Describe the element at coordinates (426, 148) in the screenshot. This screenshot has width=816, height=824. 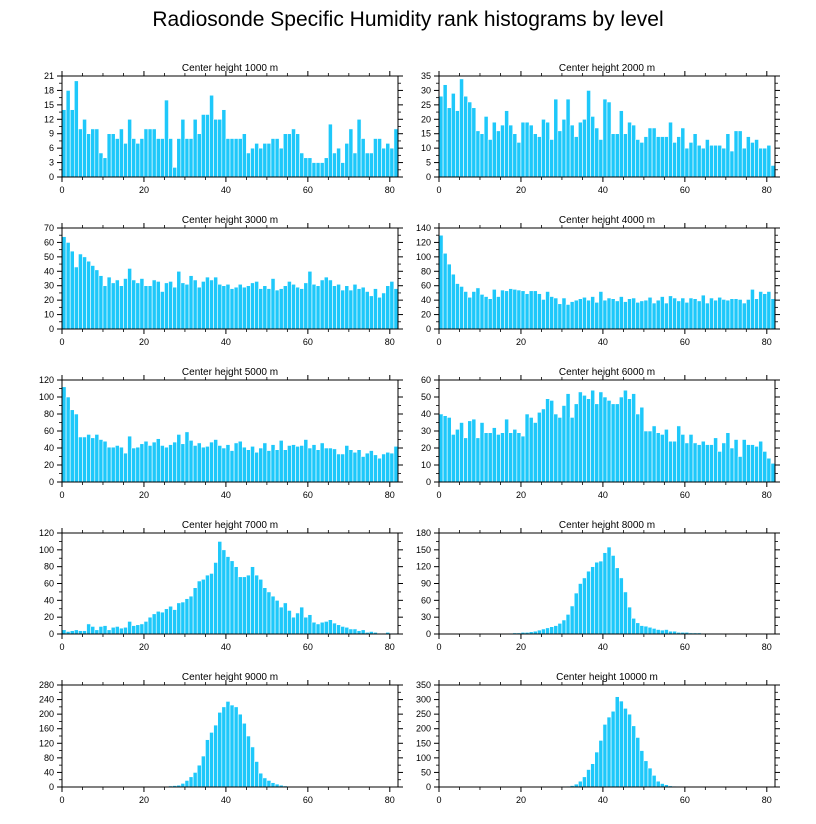
I see `y-tick-label: 10` at that location.